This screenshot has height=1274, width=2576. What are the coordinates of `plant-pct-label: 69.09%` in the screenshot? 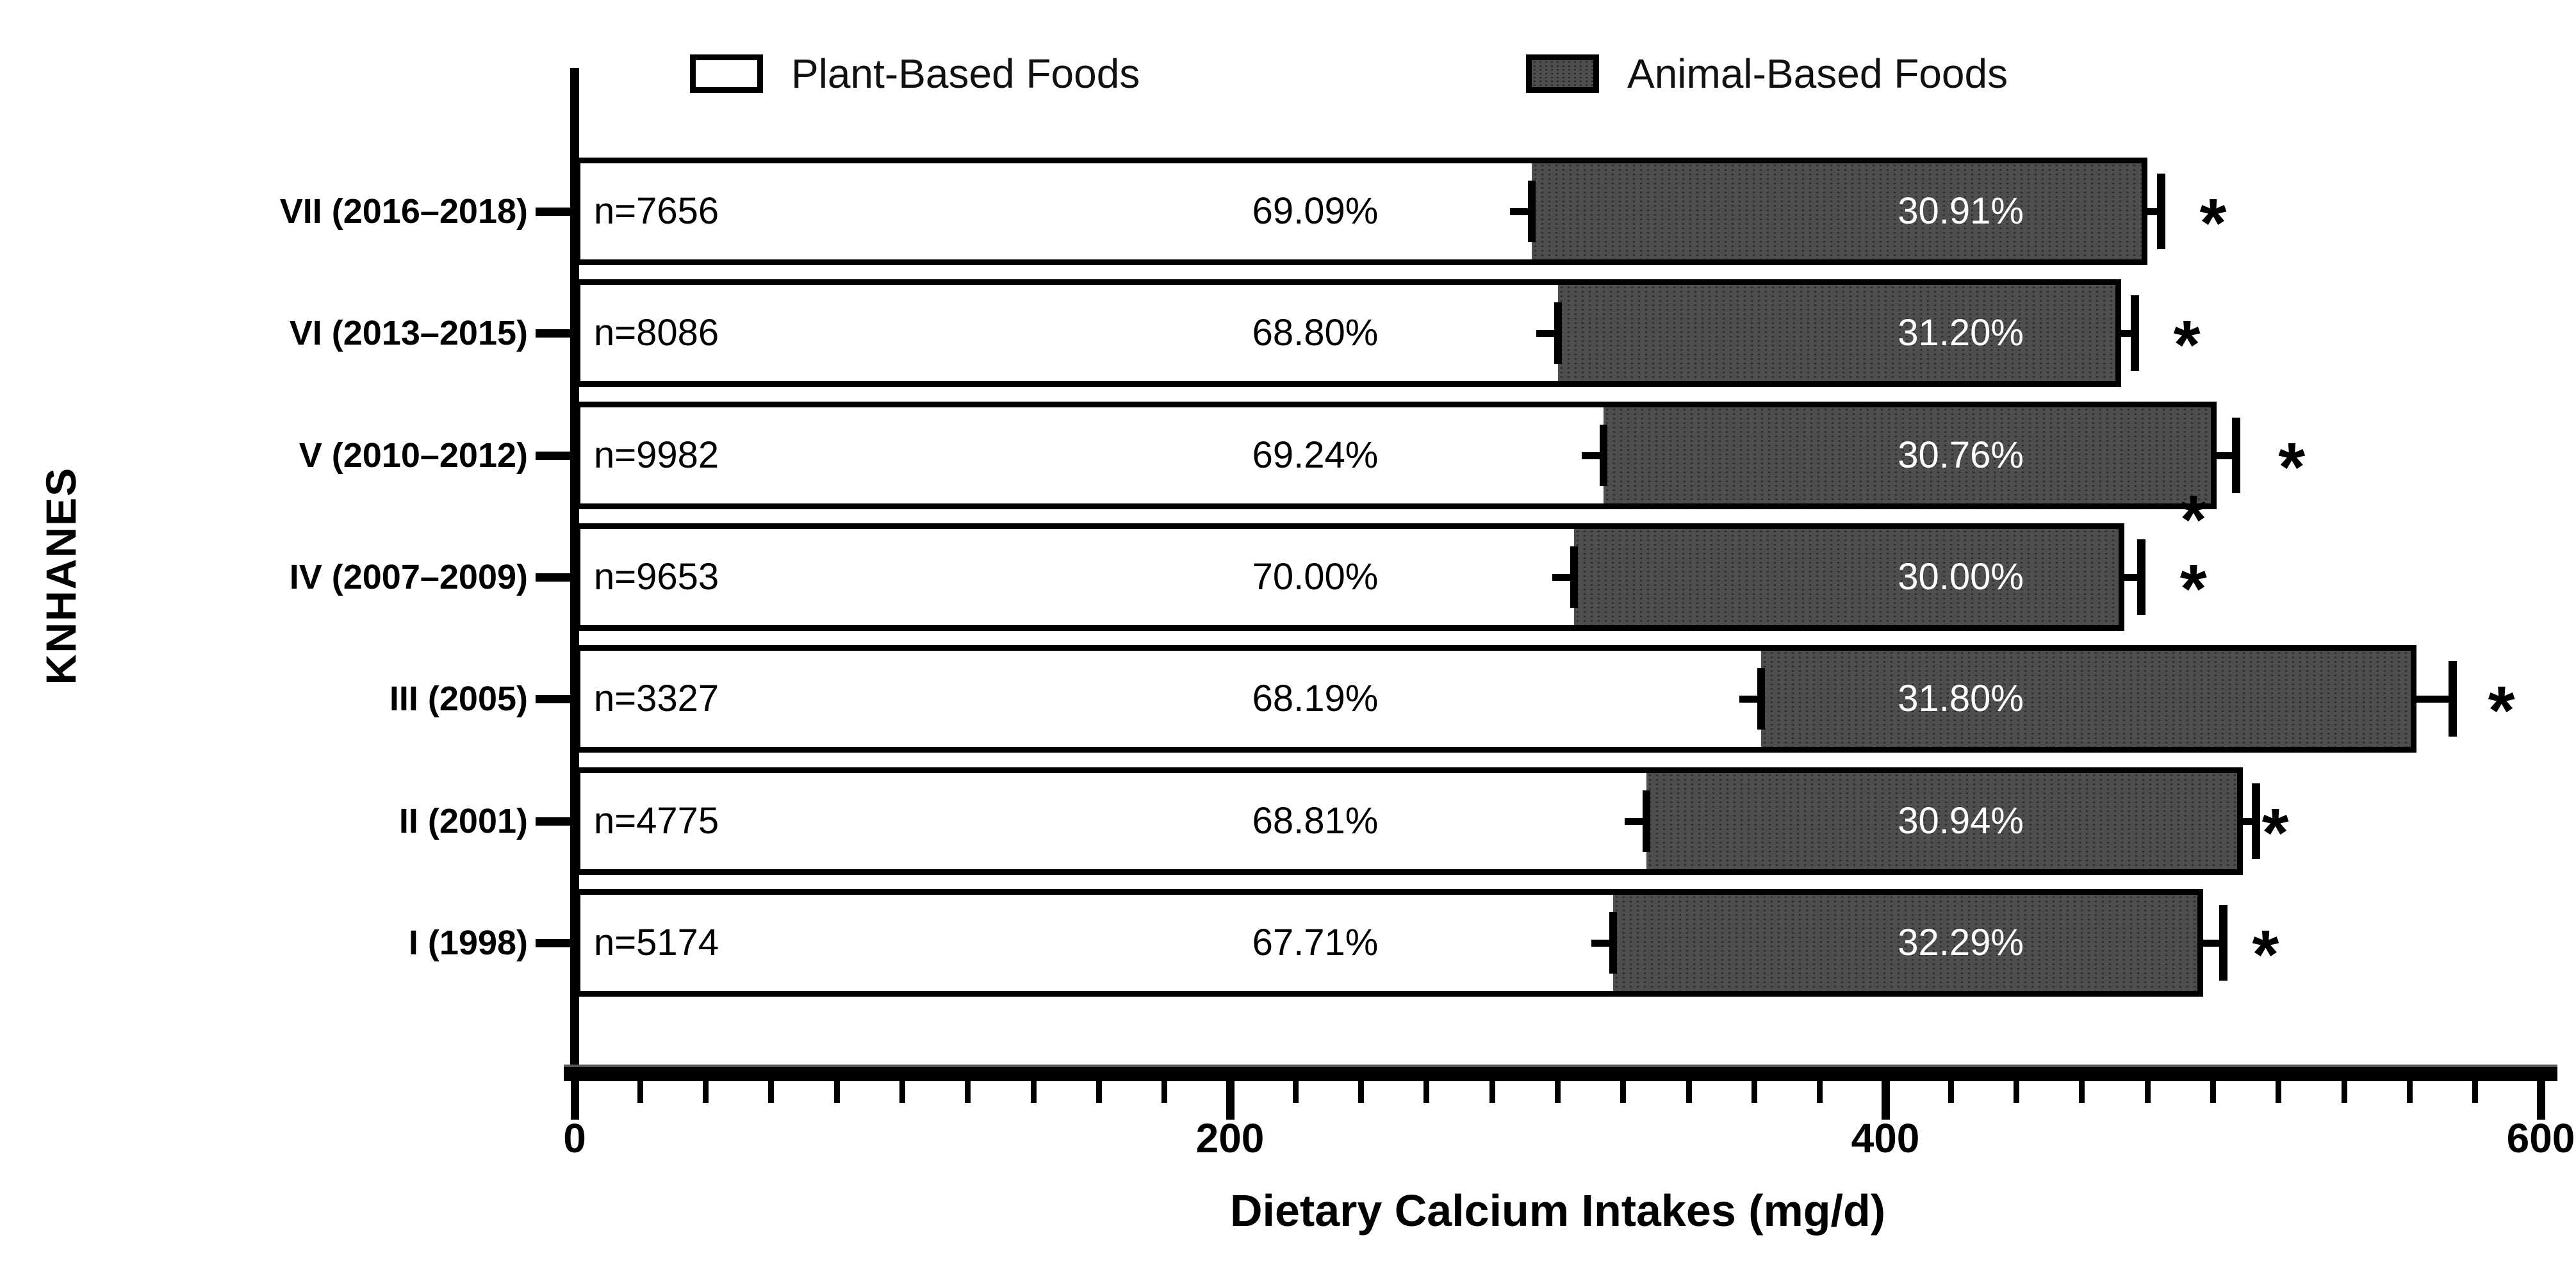 It's located at (1315, 211).